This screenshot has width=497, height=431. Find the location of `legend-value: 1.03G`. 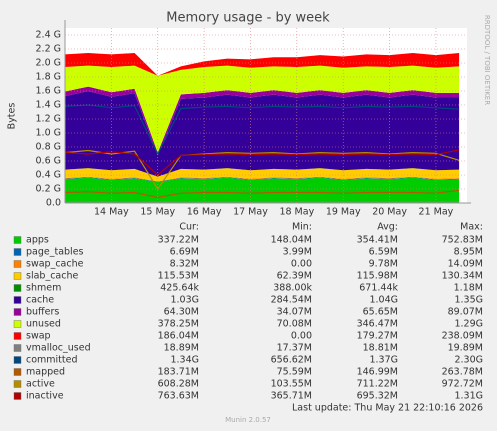

legend-value: 1.03G is located at coordinates (184, 300).